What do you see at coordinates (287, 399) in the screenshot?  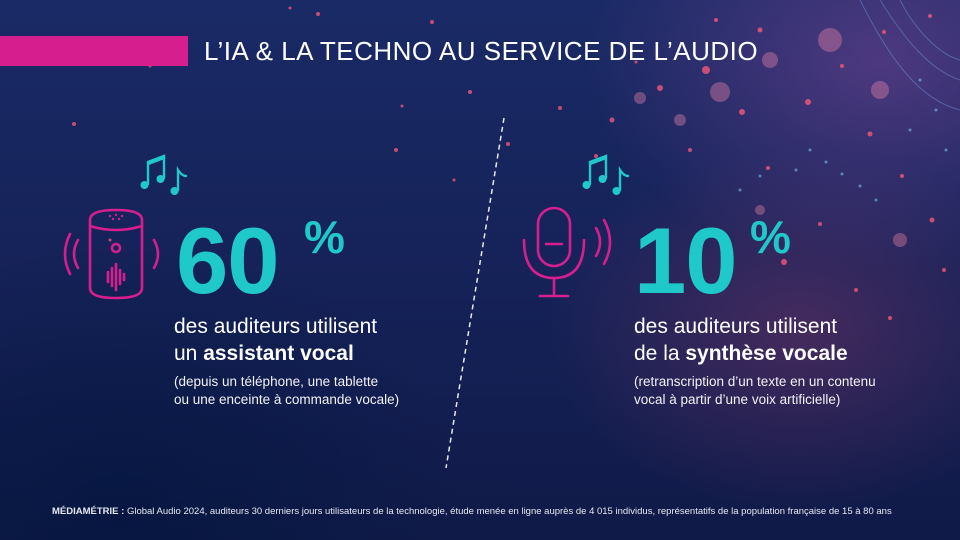 I see `stat-note-line2: ou une enceinte à commande vocale)` at bounding box center [287, 399].